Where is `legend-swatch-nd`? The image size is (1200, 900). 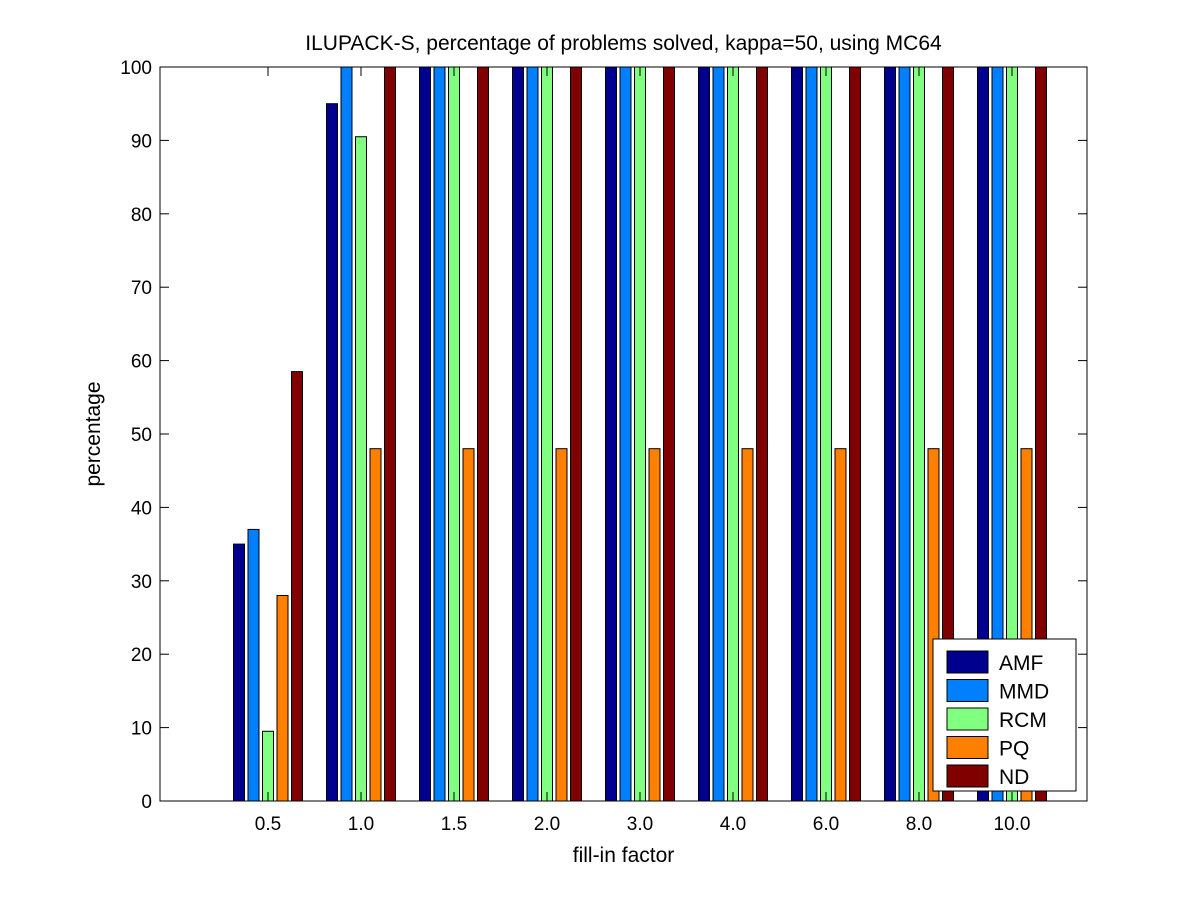
legend-swatch-nd is located at coordinates (967, 776).